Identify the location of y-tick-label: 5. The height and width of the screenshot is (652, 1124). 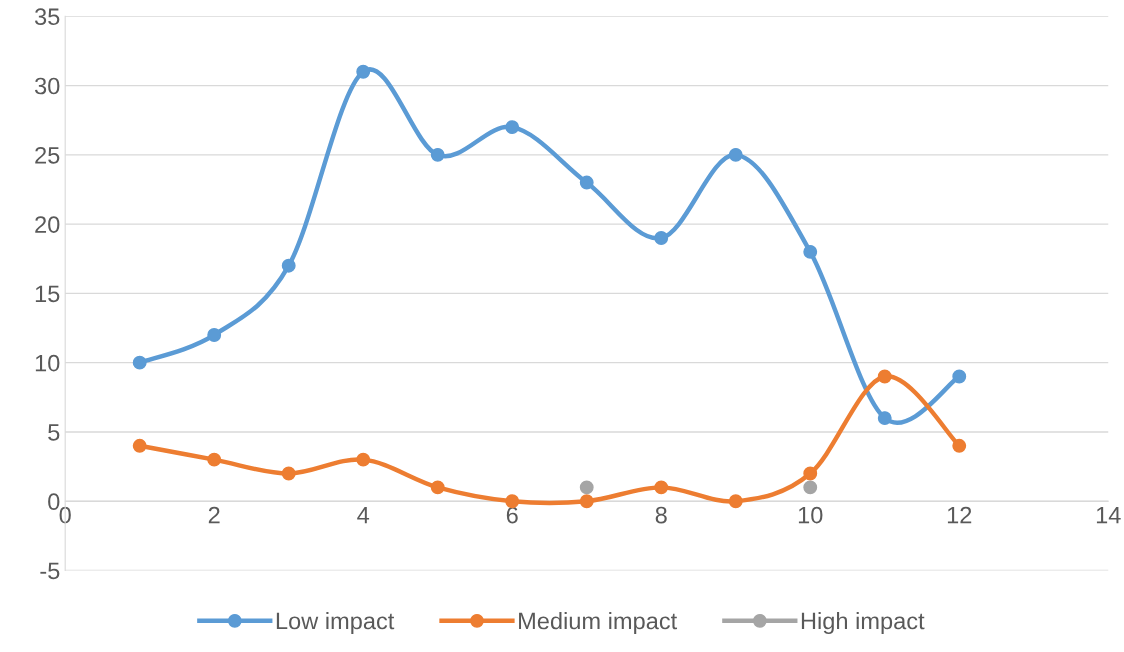
(54, 432).